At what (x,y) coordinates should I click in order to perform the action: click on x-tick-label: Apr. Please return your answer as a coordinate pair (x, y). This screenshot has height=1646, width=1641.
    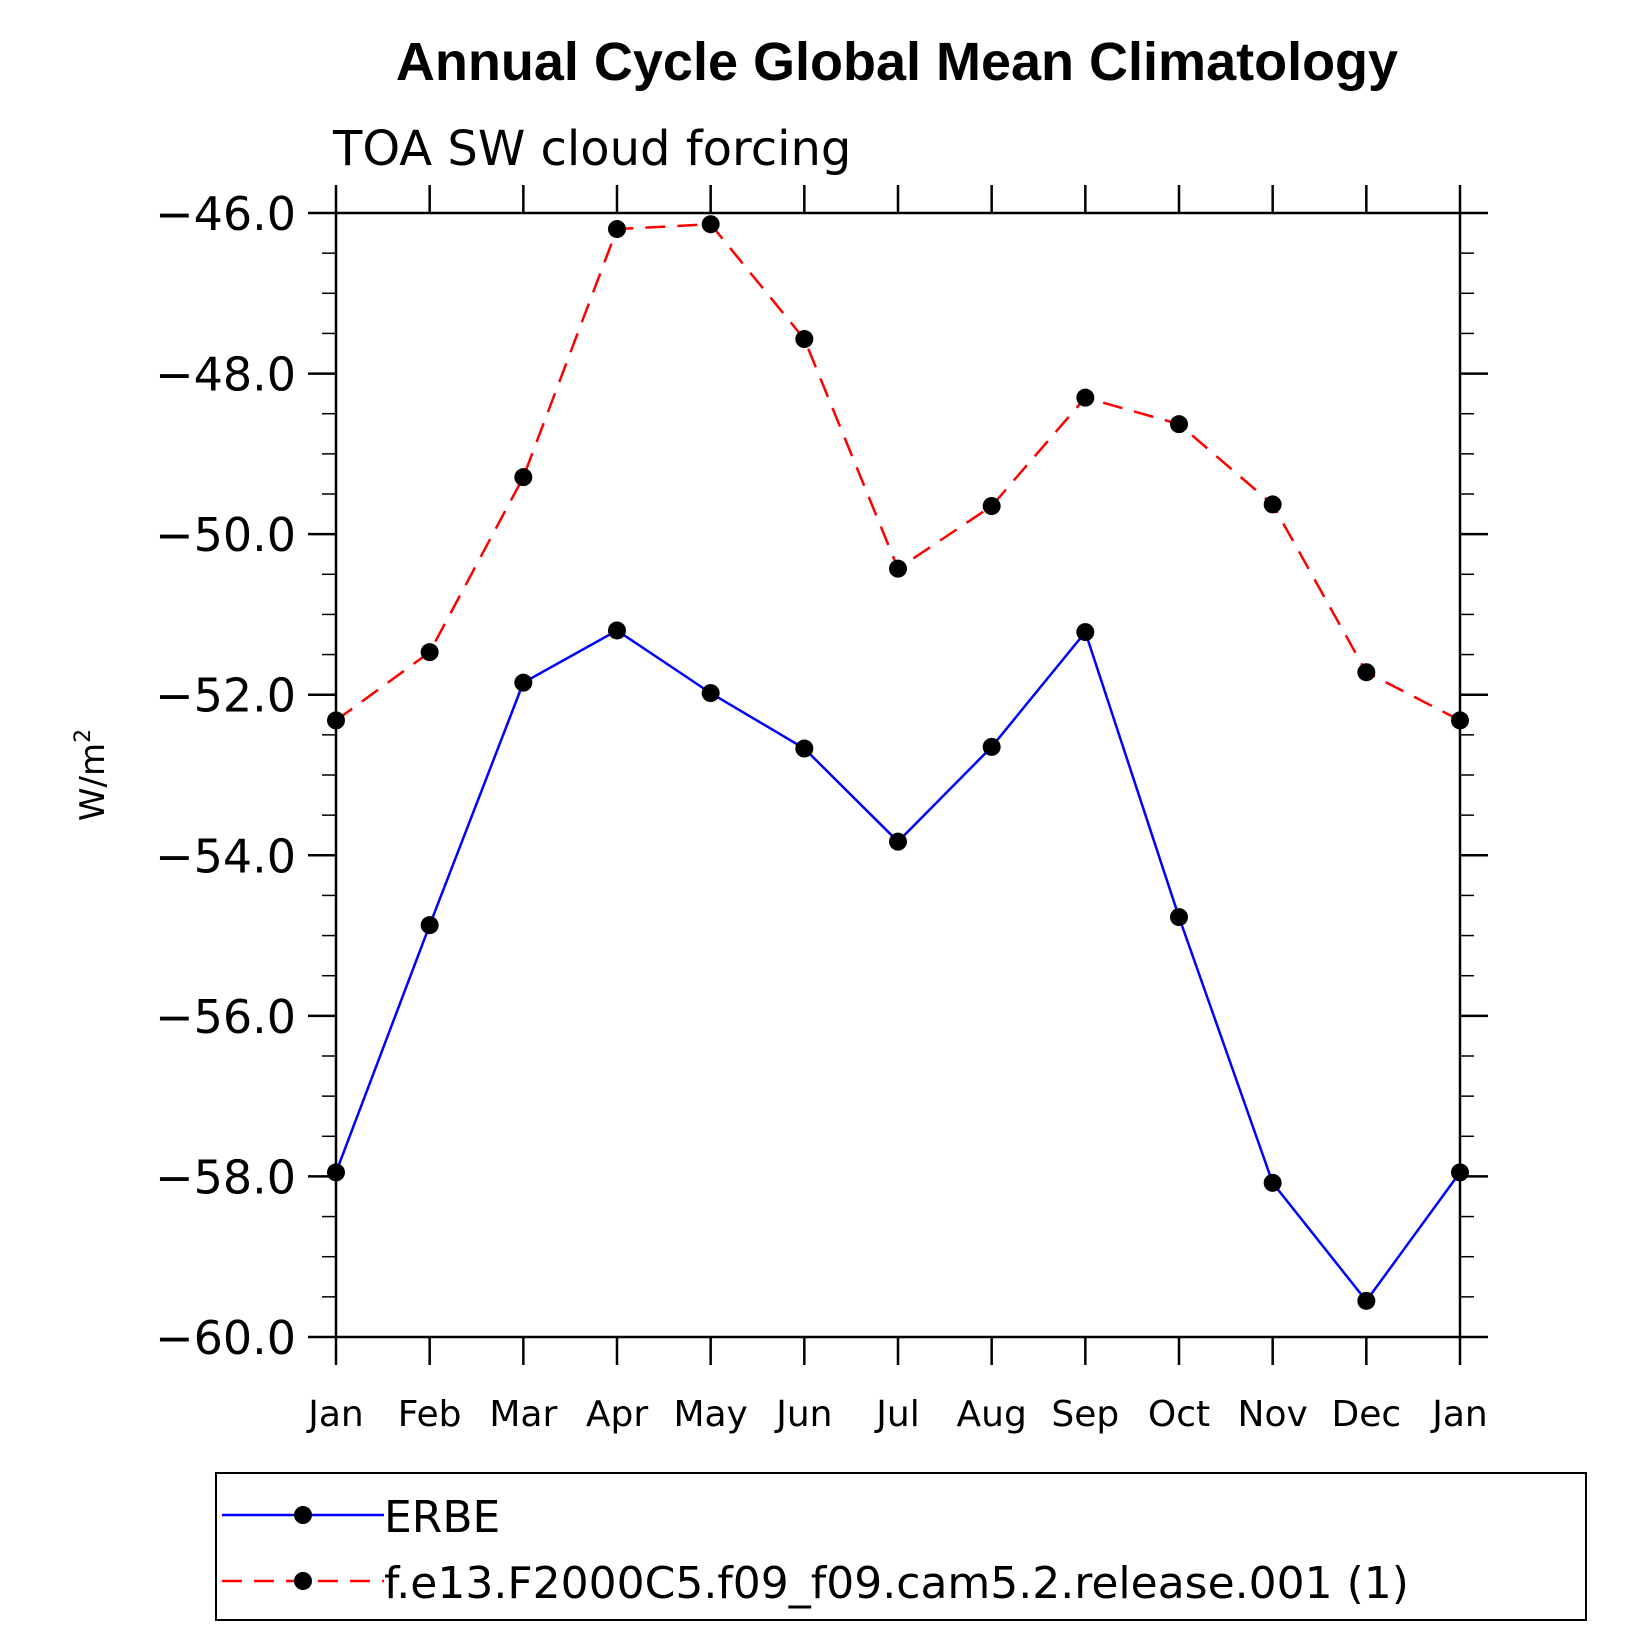
    Looking at the image, I should click on (617, 1414).